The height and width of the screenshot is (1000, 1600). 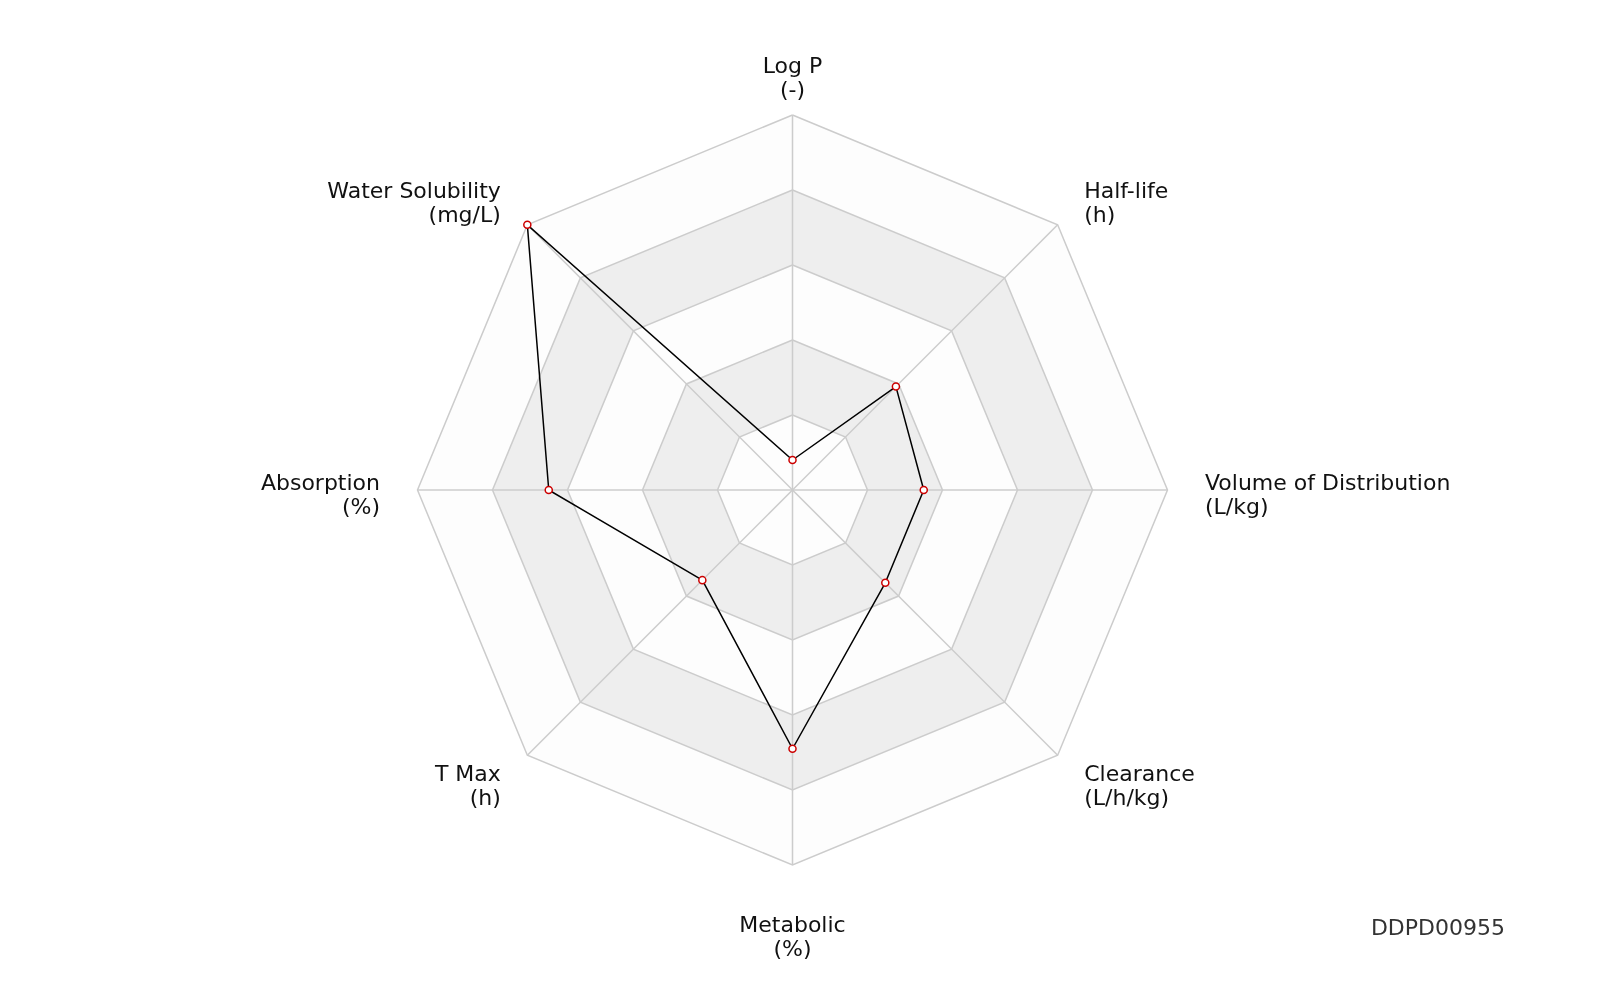 What do you see at coordinates (1139, 786) in the screenshot?
I see `spoke-label: Clearance (L/h/kg)` at bounding box center [1139, 786].